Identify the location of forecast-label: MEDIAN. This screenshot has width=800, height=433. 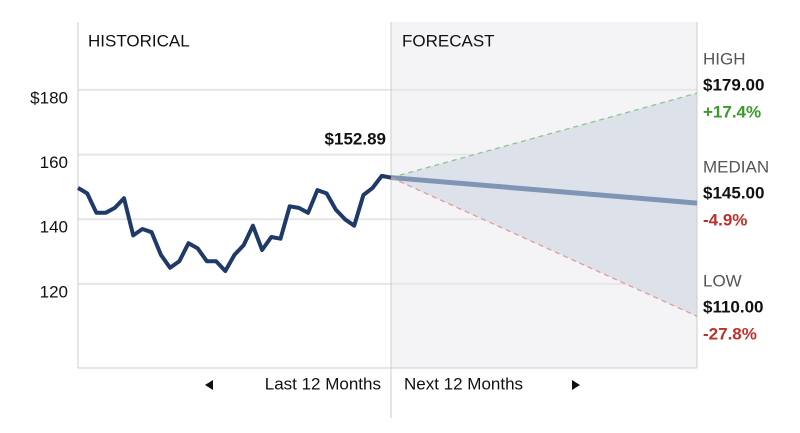
(736, 166).